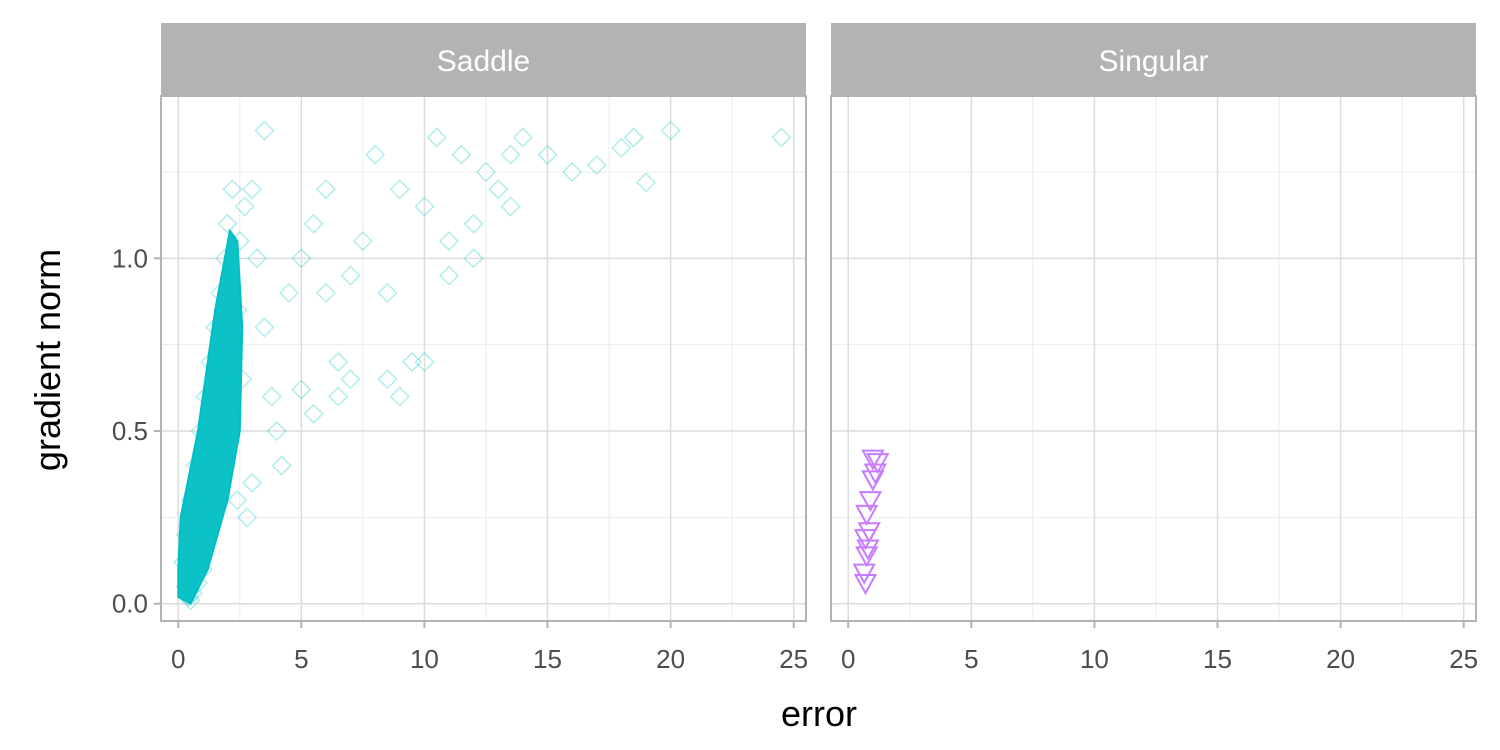 The height and width of the screenshot is (750, 1500). What do you see at coordinates (130, 604) in the screenshot?
I see `y-tick-label: 0.0` at bounding box center [130, 604].